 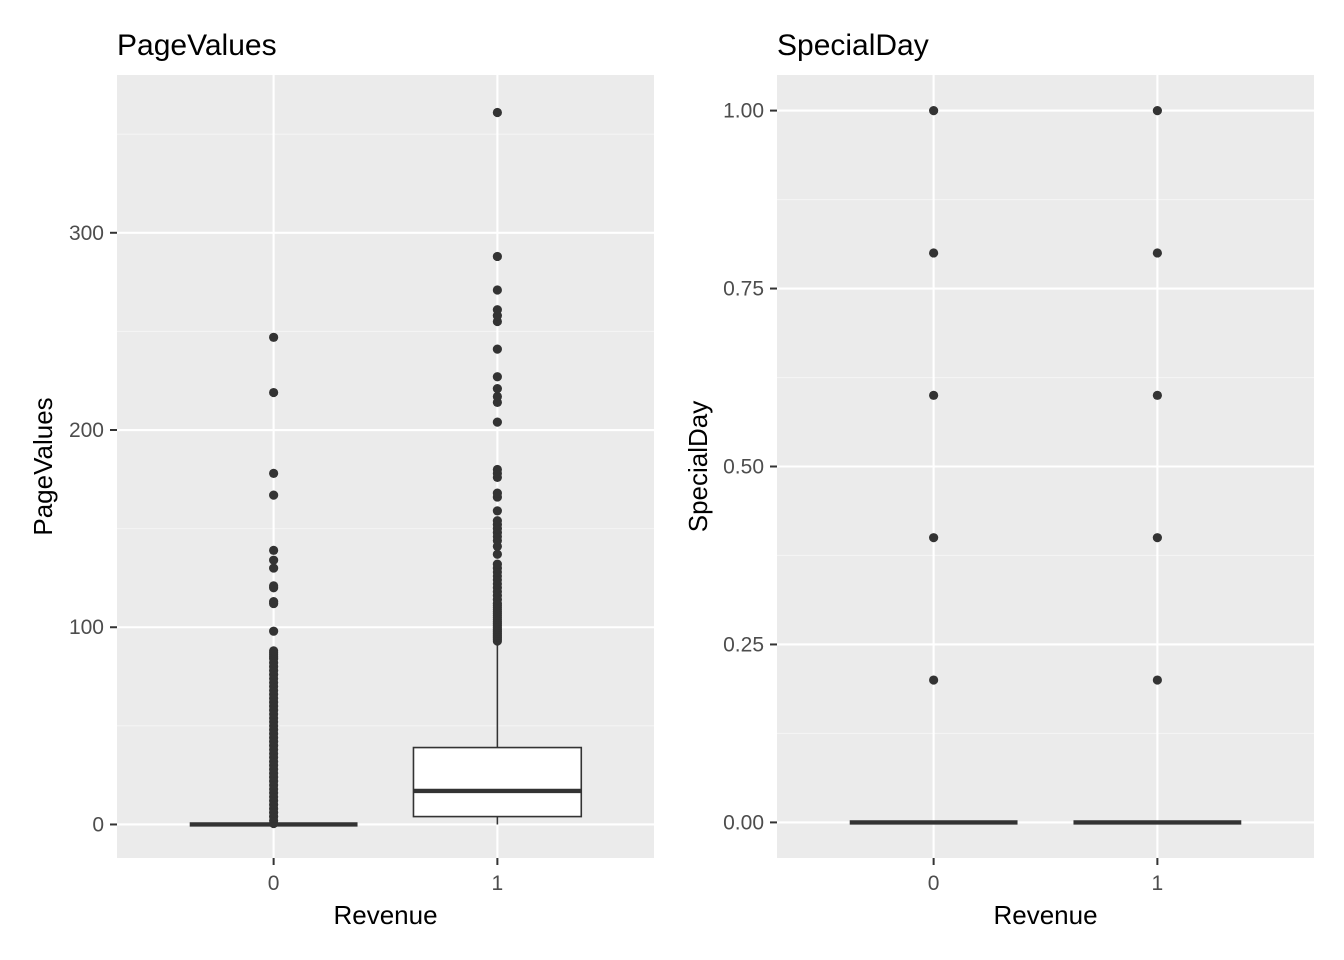 I want to click on y-tick-label: 0, so click(x=98, y=824).